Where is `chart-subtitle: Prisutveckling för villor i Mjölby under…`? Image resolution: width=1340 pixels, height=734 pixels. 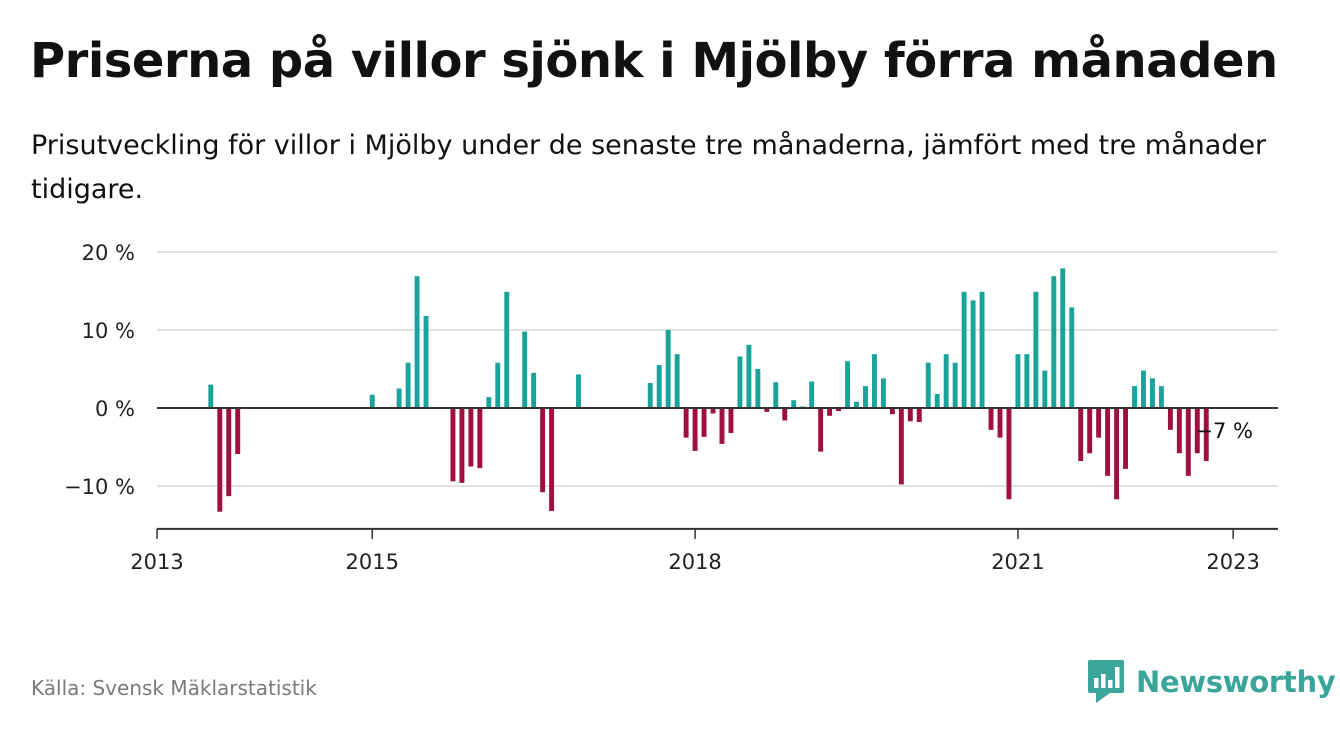 chart-subtitle: Prisutveckling för villor i Mjölby under… is located at coordinates (649, 167).